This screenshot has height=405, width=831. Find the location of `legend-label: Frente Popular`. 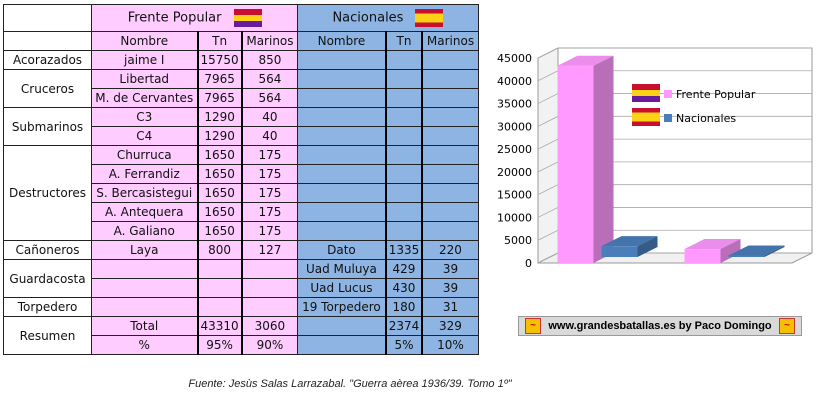

legend-label: Frente Popular is located at coordinates (716, 94).